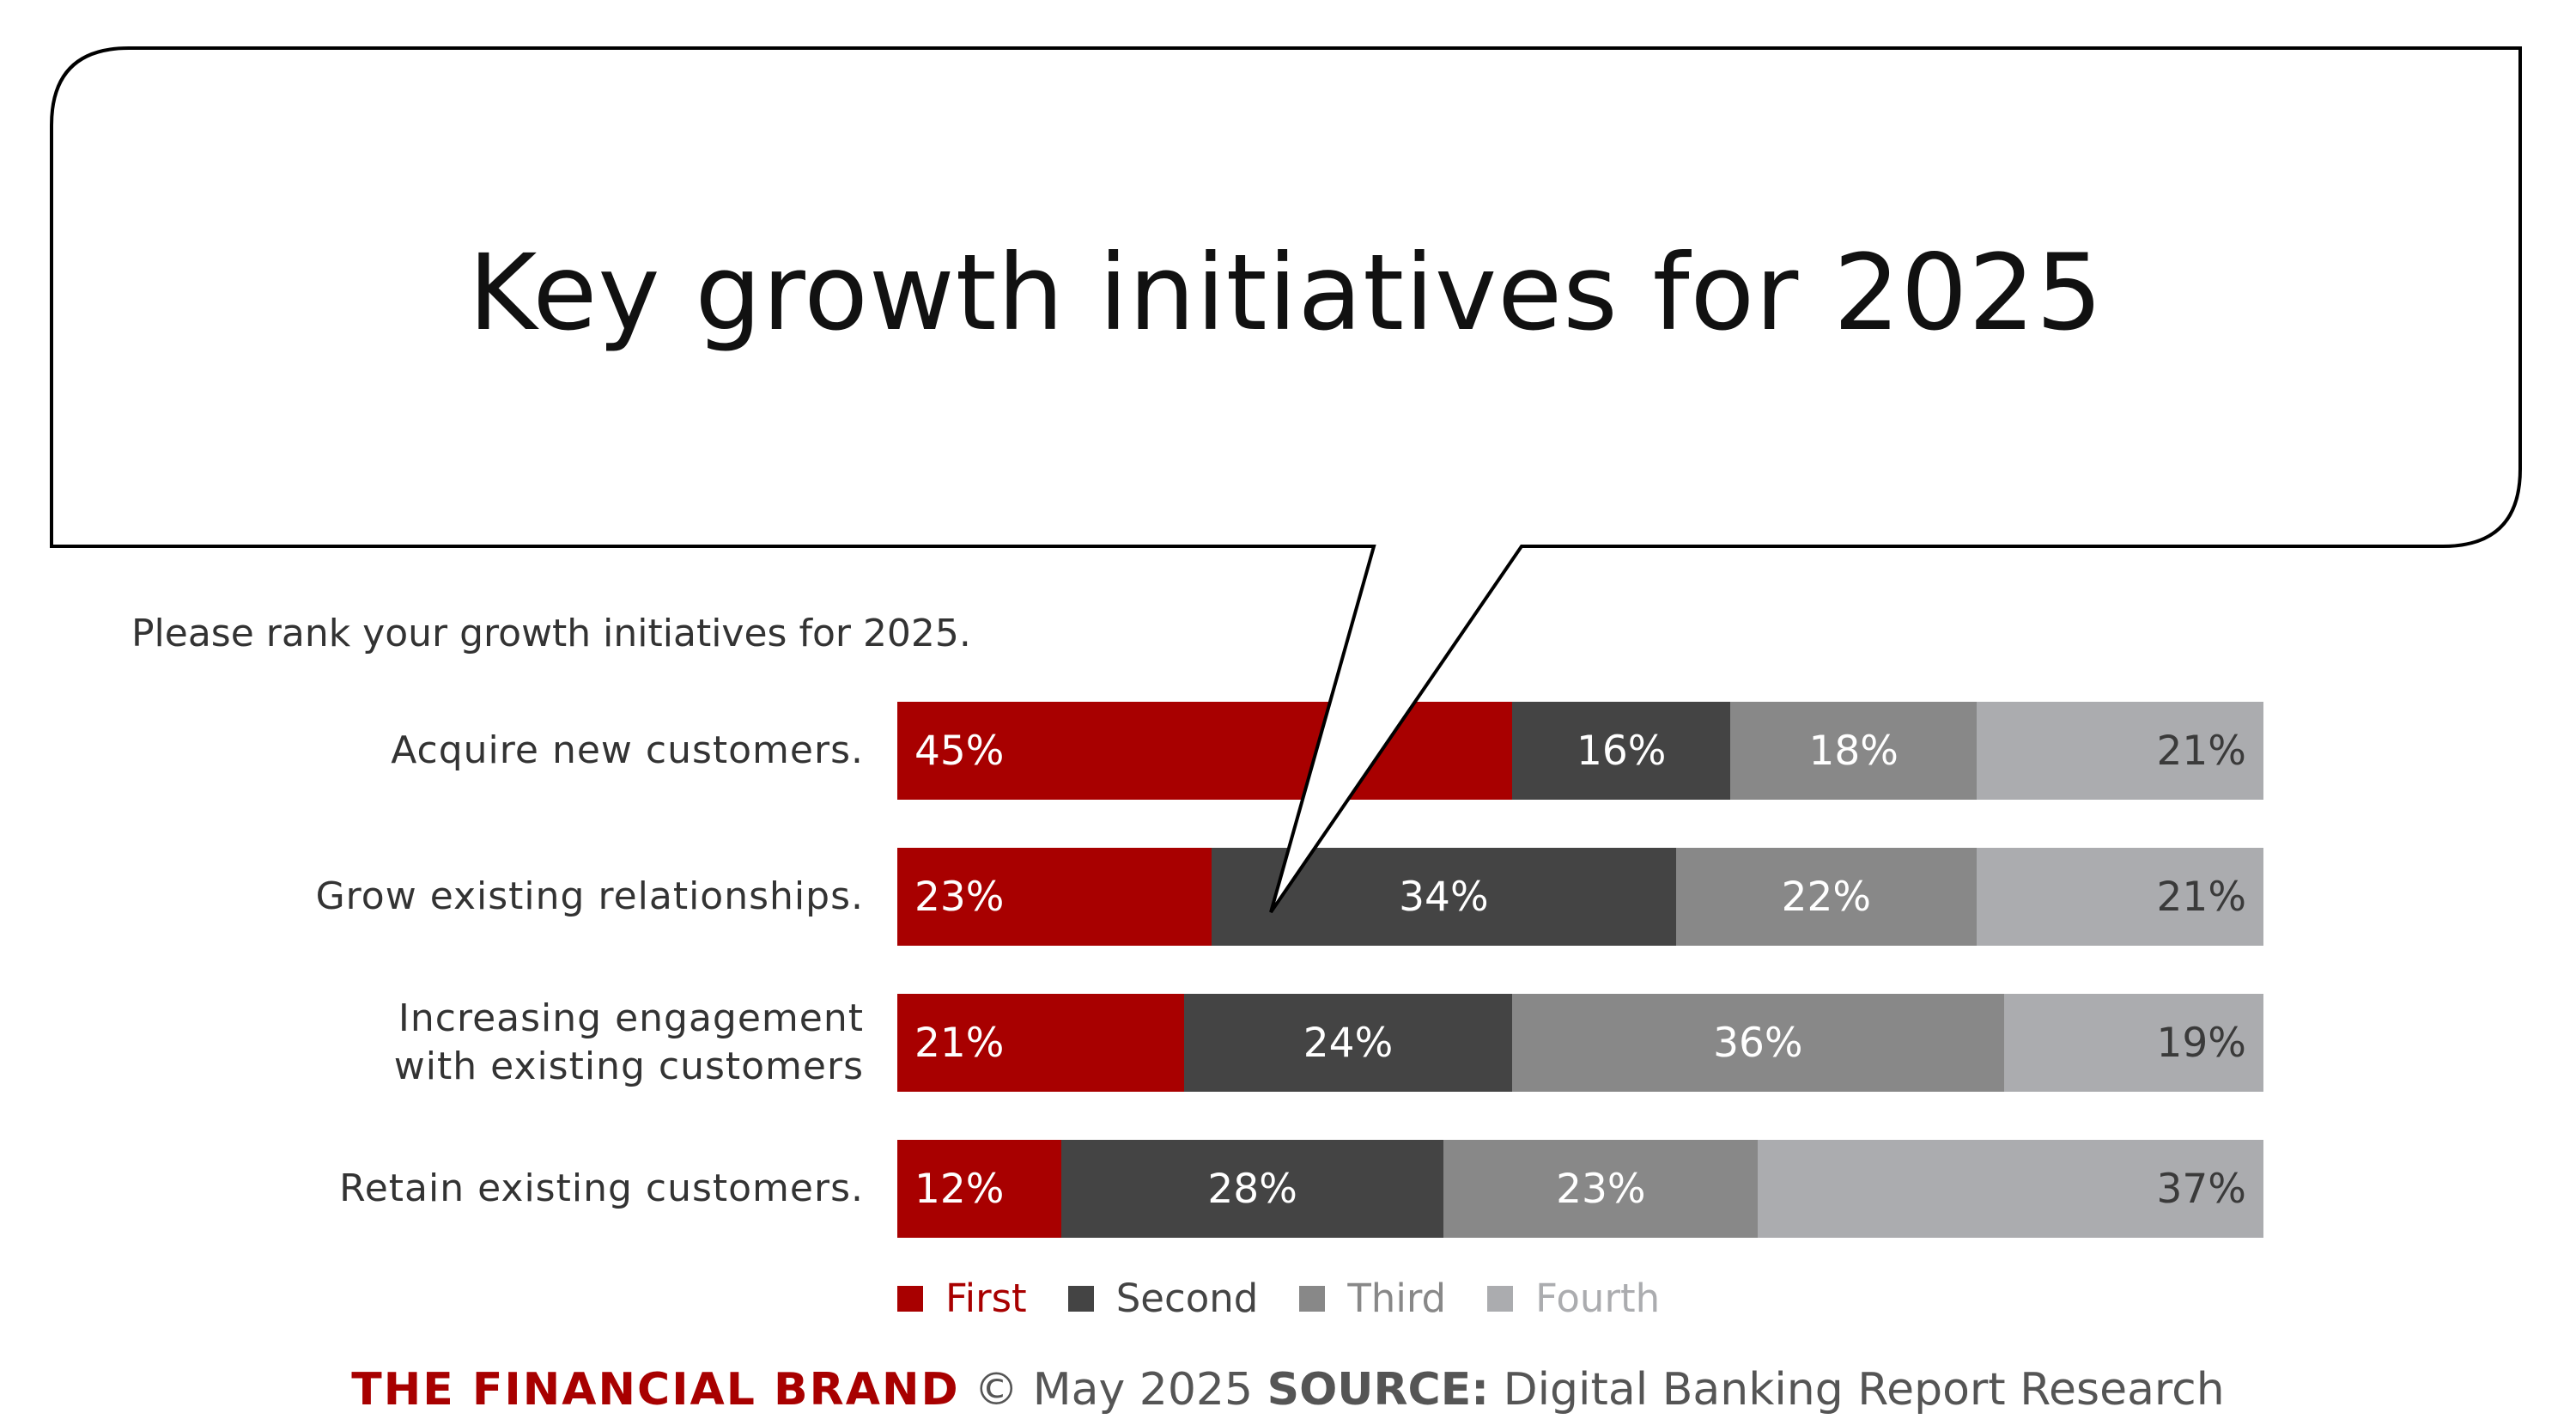 This screenshot has width=2576, height=1419. I want to click on bar-segment-first: 45%, so click(1204, 751).